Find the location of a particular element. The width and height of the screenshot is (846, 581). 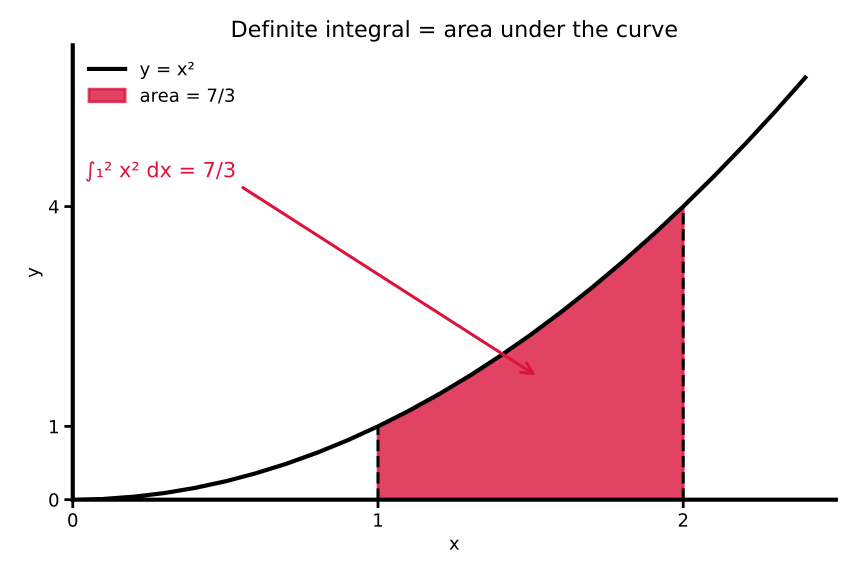

y-tick-label: 1 is located at coordinates (54, 427).